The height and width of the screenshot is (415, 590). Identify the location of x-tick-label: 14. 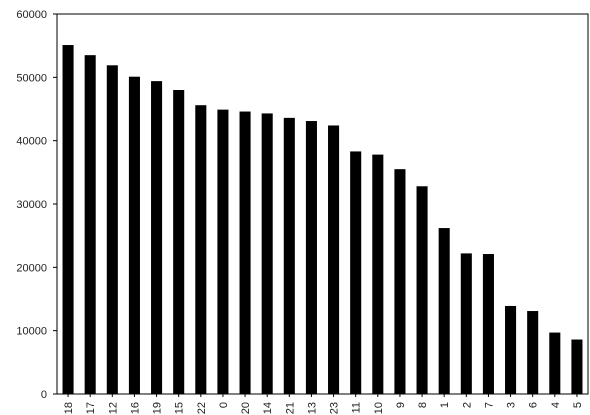
(268, 408).